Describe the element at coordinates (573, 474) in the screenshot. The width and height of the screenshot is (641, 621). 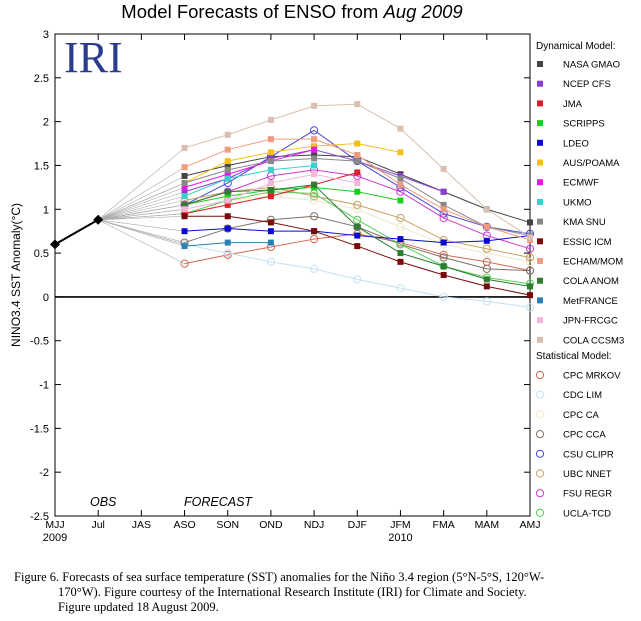
I see `legend-item-ubc-nnet: UBC NNET` at that location.